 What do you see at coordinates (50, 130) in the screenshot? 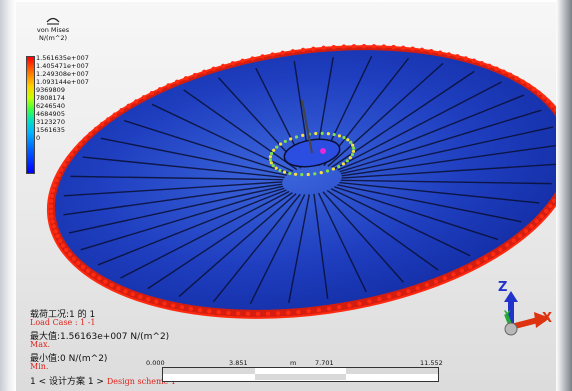
I see `legend-tick: 1561635` at bounding box center [50, 130].